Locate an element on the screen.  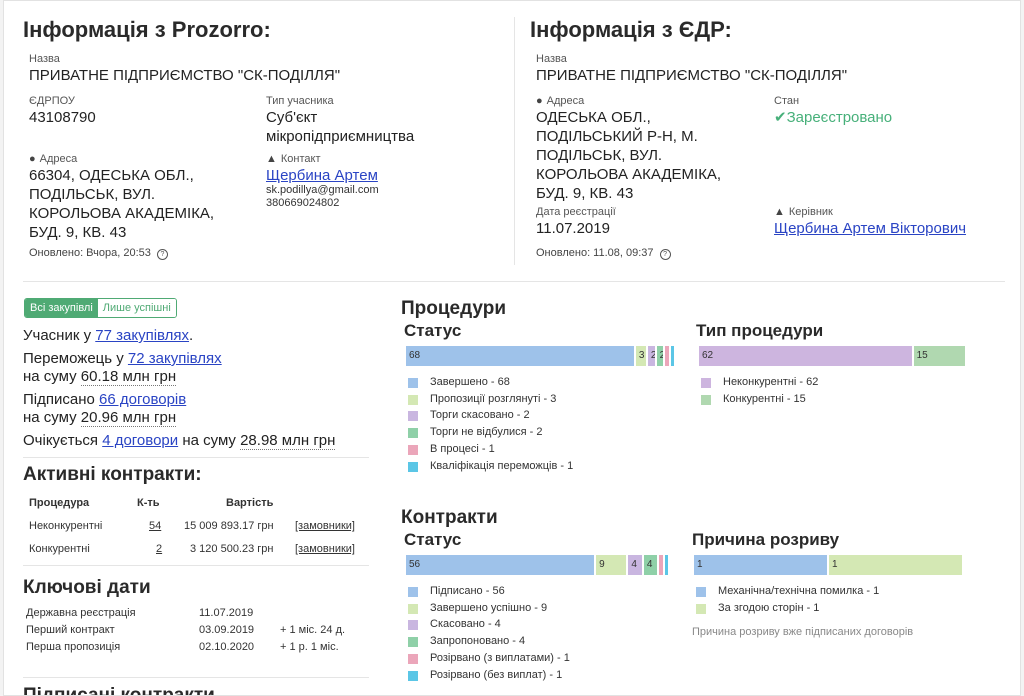
stat-signed-sum-text: на суму is located at coordinates (50, 417).